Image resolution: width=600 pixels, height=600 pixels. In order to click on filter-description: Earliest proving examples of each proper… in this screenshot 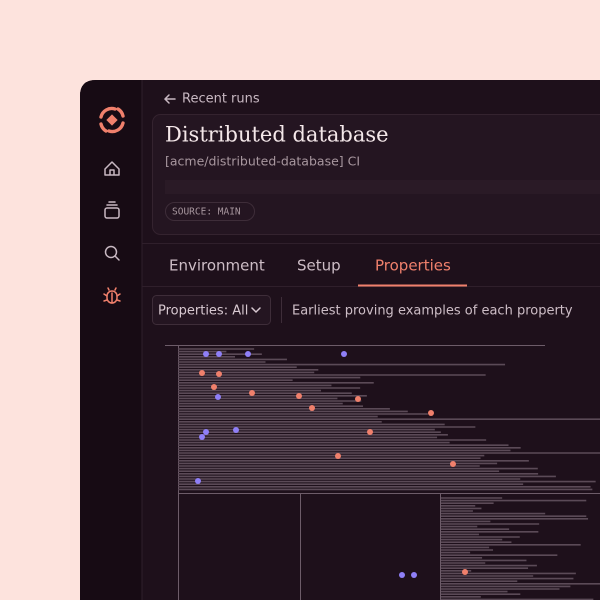, I will do `click(432, 311)`.